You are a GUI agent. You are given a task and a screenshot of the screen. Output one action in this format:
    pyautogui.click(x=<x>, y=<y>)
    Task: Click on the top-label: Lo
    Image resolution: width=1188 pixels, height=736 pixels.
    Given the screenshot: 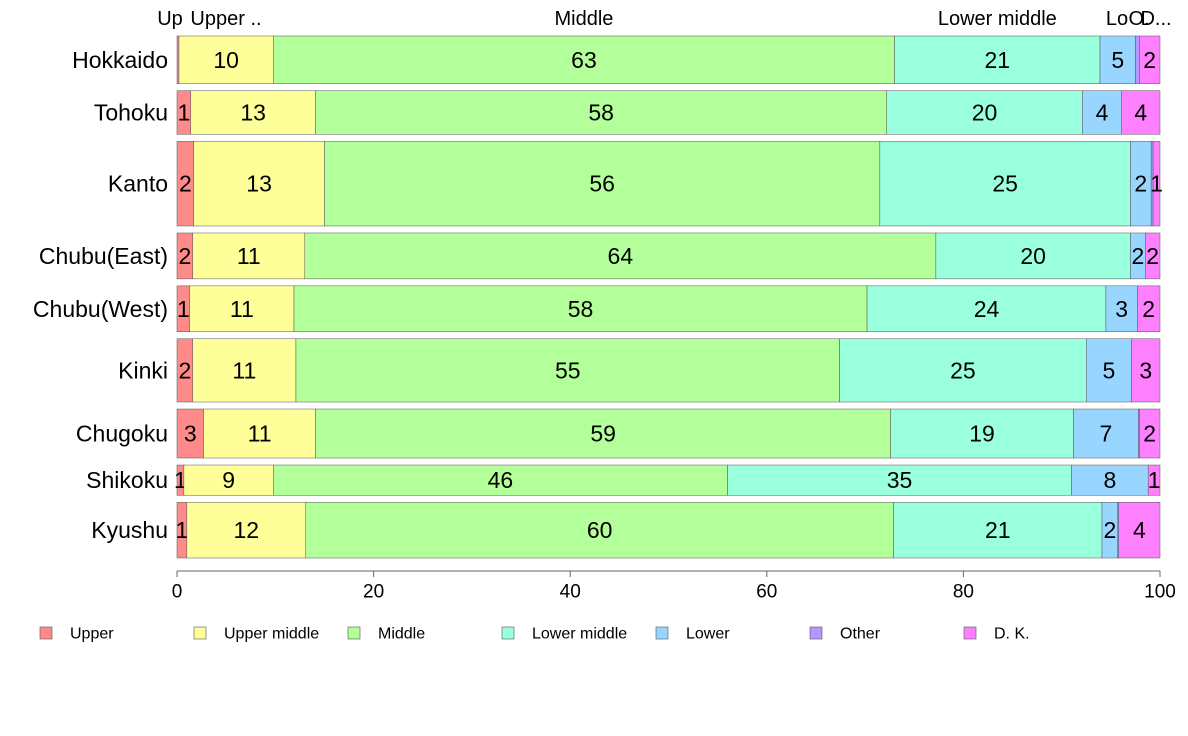 What is the action you would take?
    pyautogui.click(x=1117, y=19)
    